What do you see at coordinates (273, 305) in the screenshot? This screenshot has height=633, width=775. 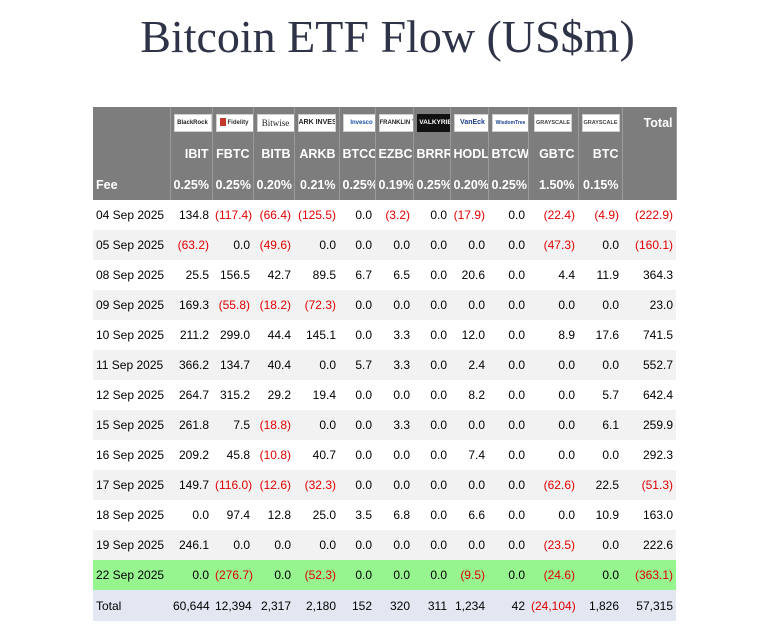 I see `flow-cell: (18.2)` at bounding box center [273, 305].